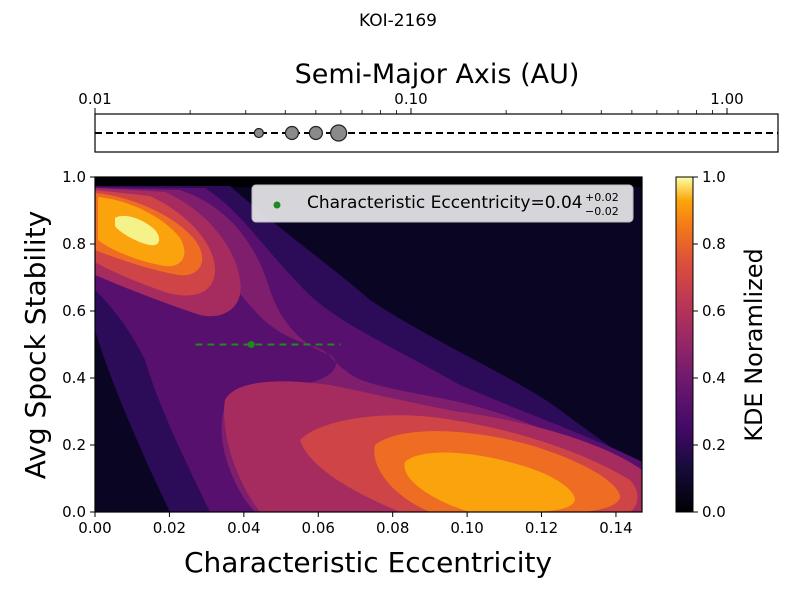  What do you see at coordinates (74, 378) in the screenshot?
I see `y-tick-label: 0.4` at bounding box center [74, 378].